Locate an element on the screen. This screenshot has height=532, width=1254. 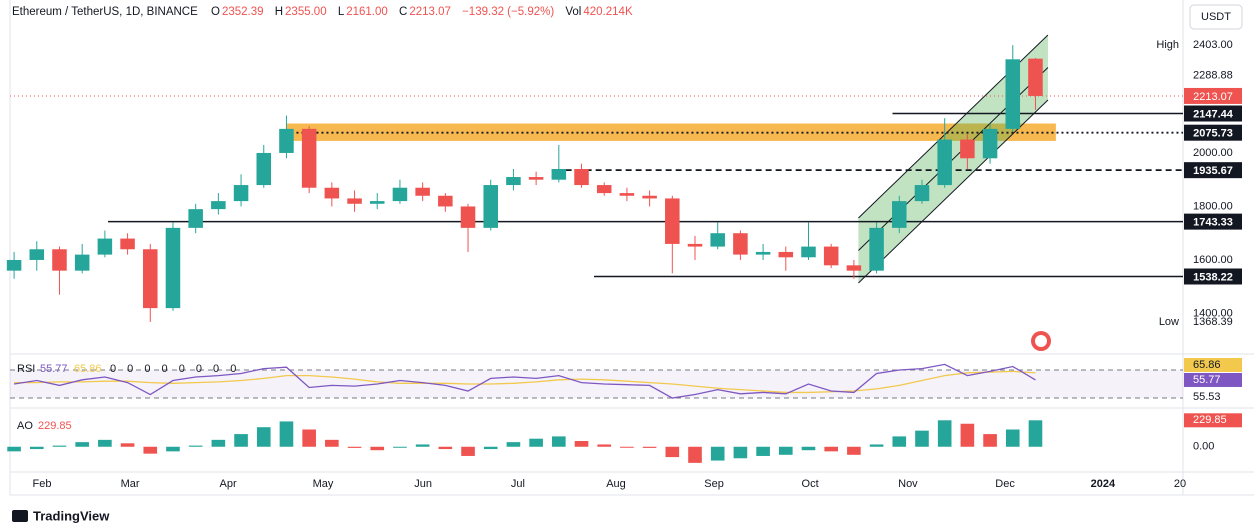
brand: TradingView is located at coordinates (71, 515).